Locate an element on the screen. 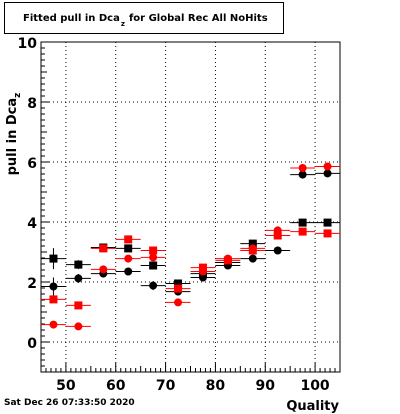 This screenshot has height=414, width=400. x-tick-label: 60 is located at coordinates (116, 386).